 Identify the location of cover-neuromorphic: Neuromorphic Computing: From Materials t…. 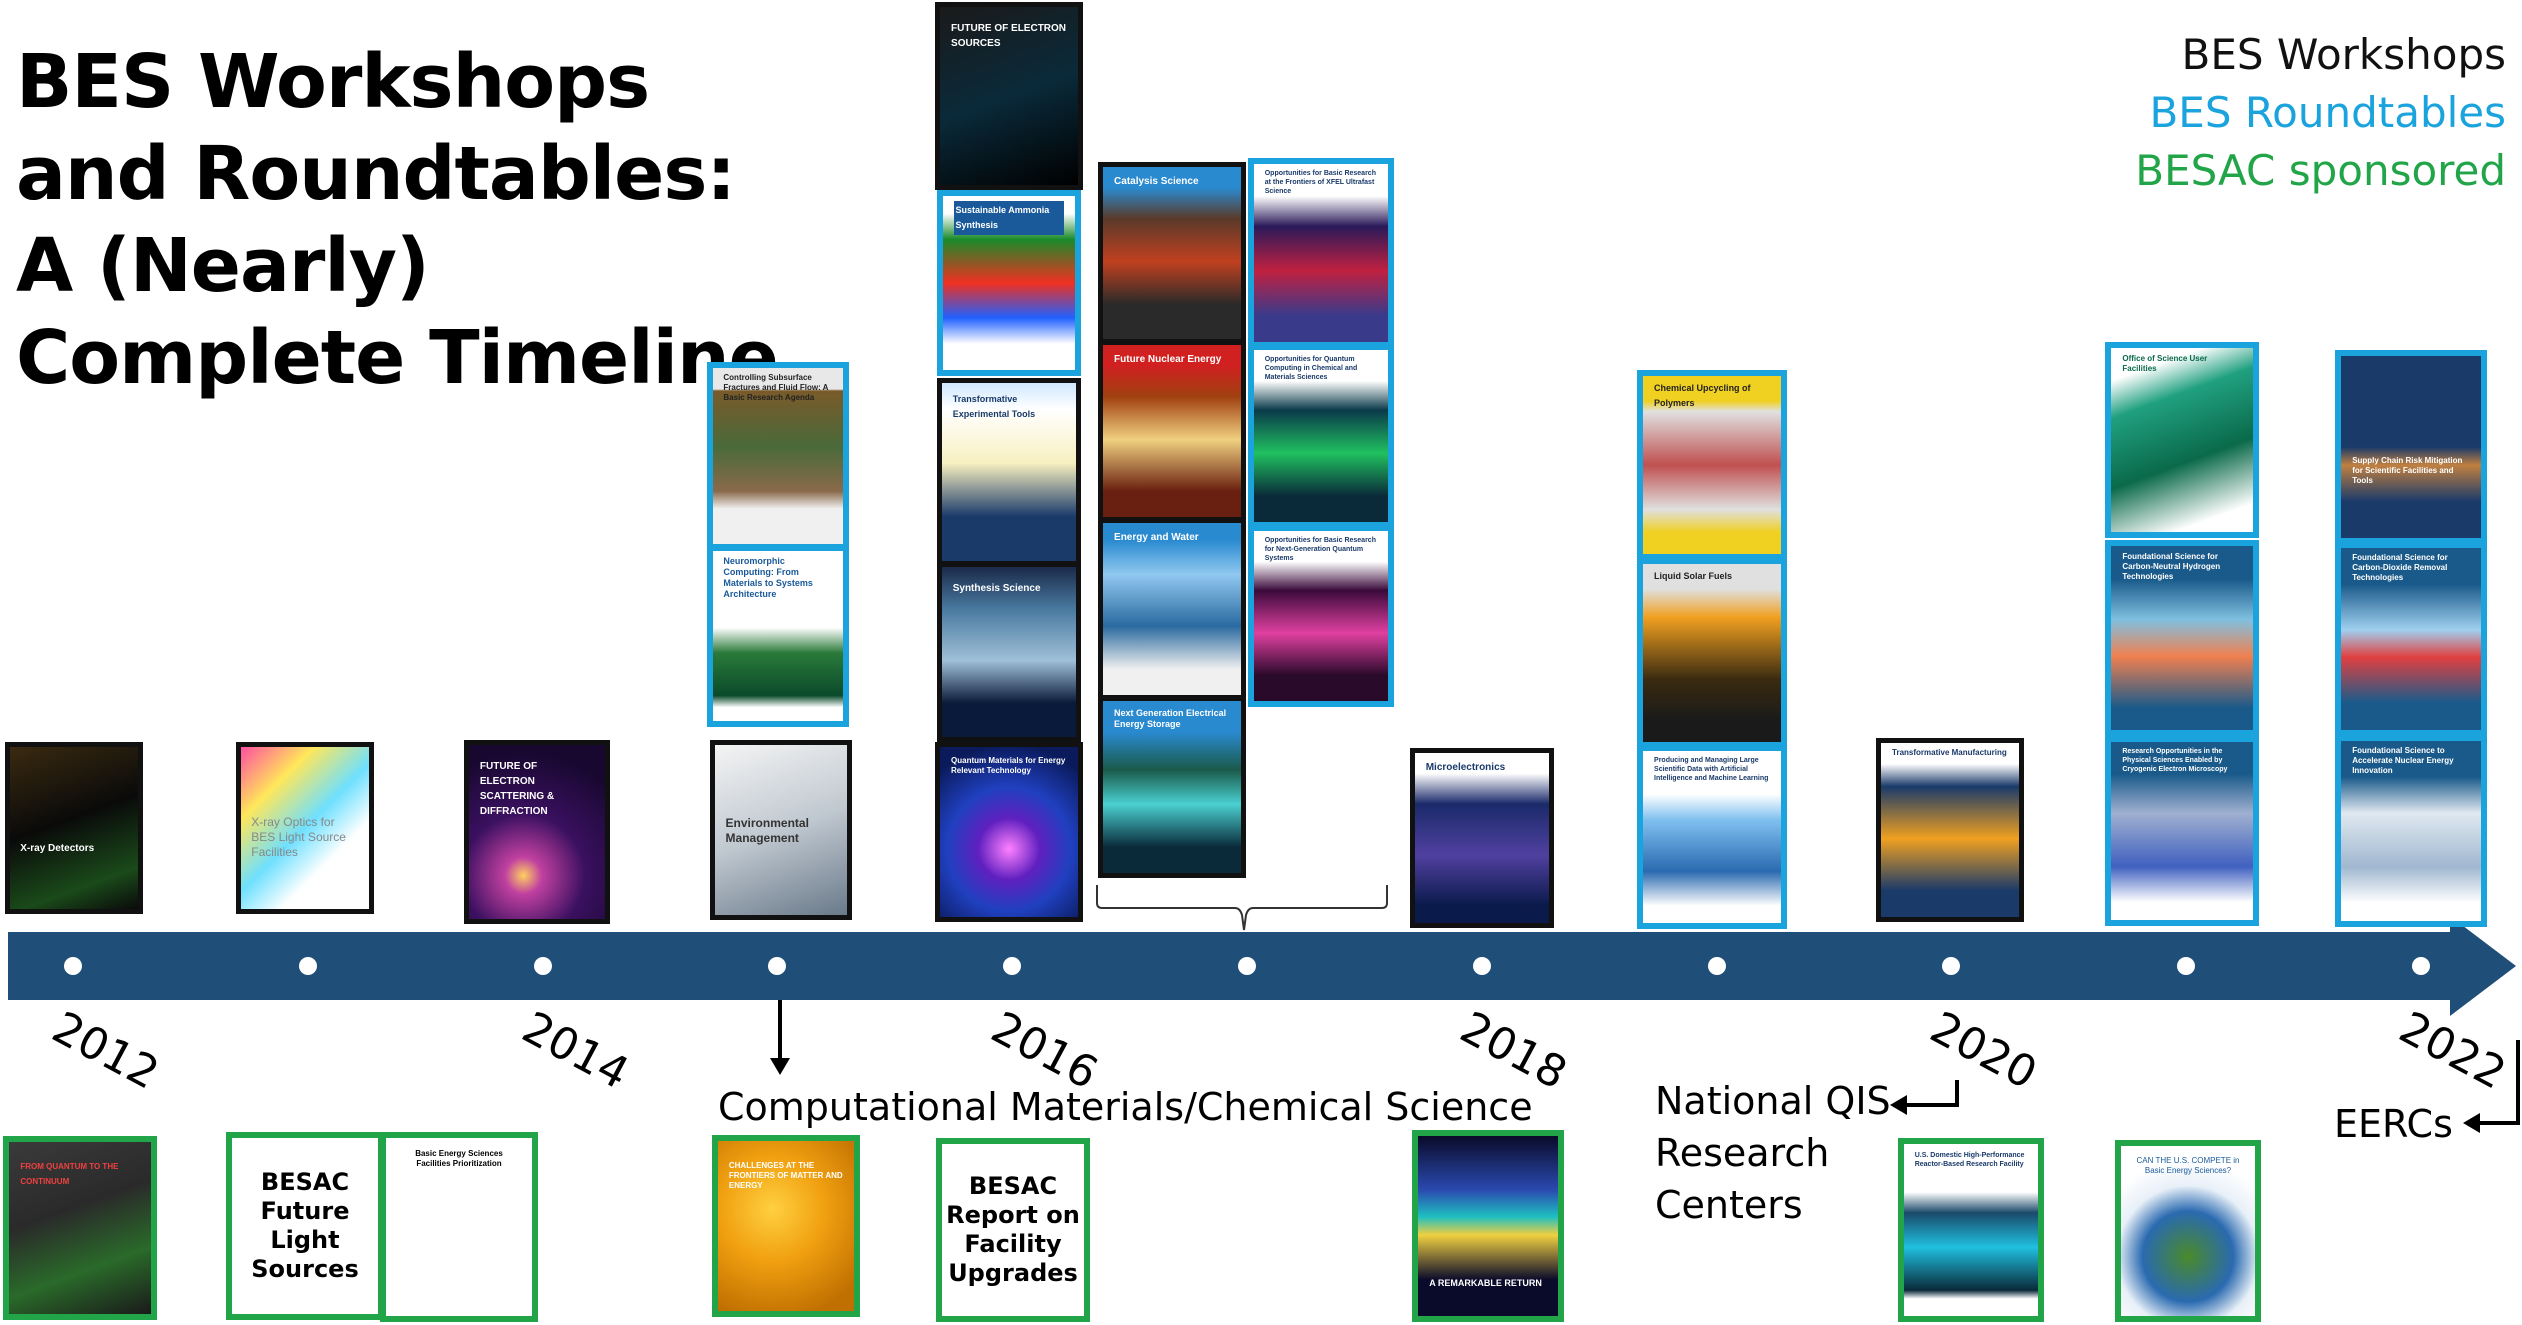
(778, 636).